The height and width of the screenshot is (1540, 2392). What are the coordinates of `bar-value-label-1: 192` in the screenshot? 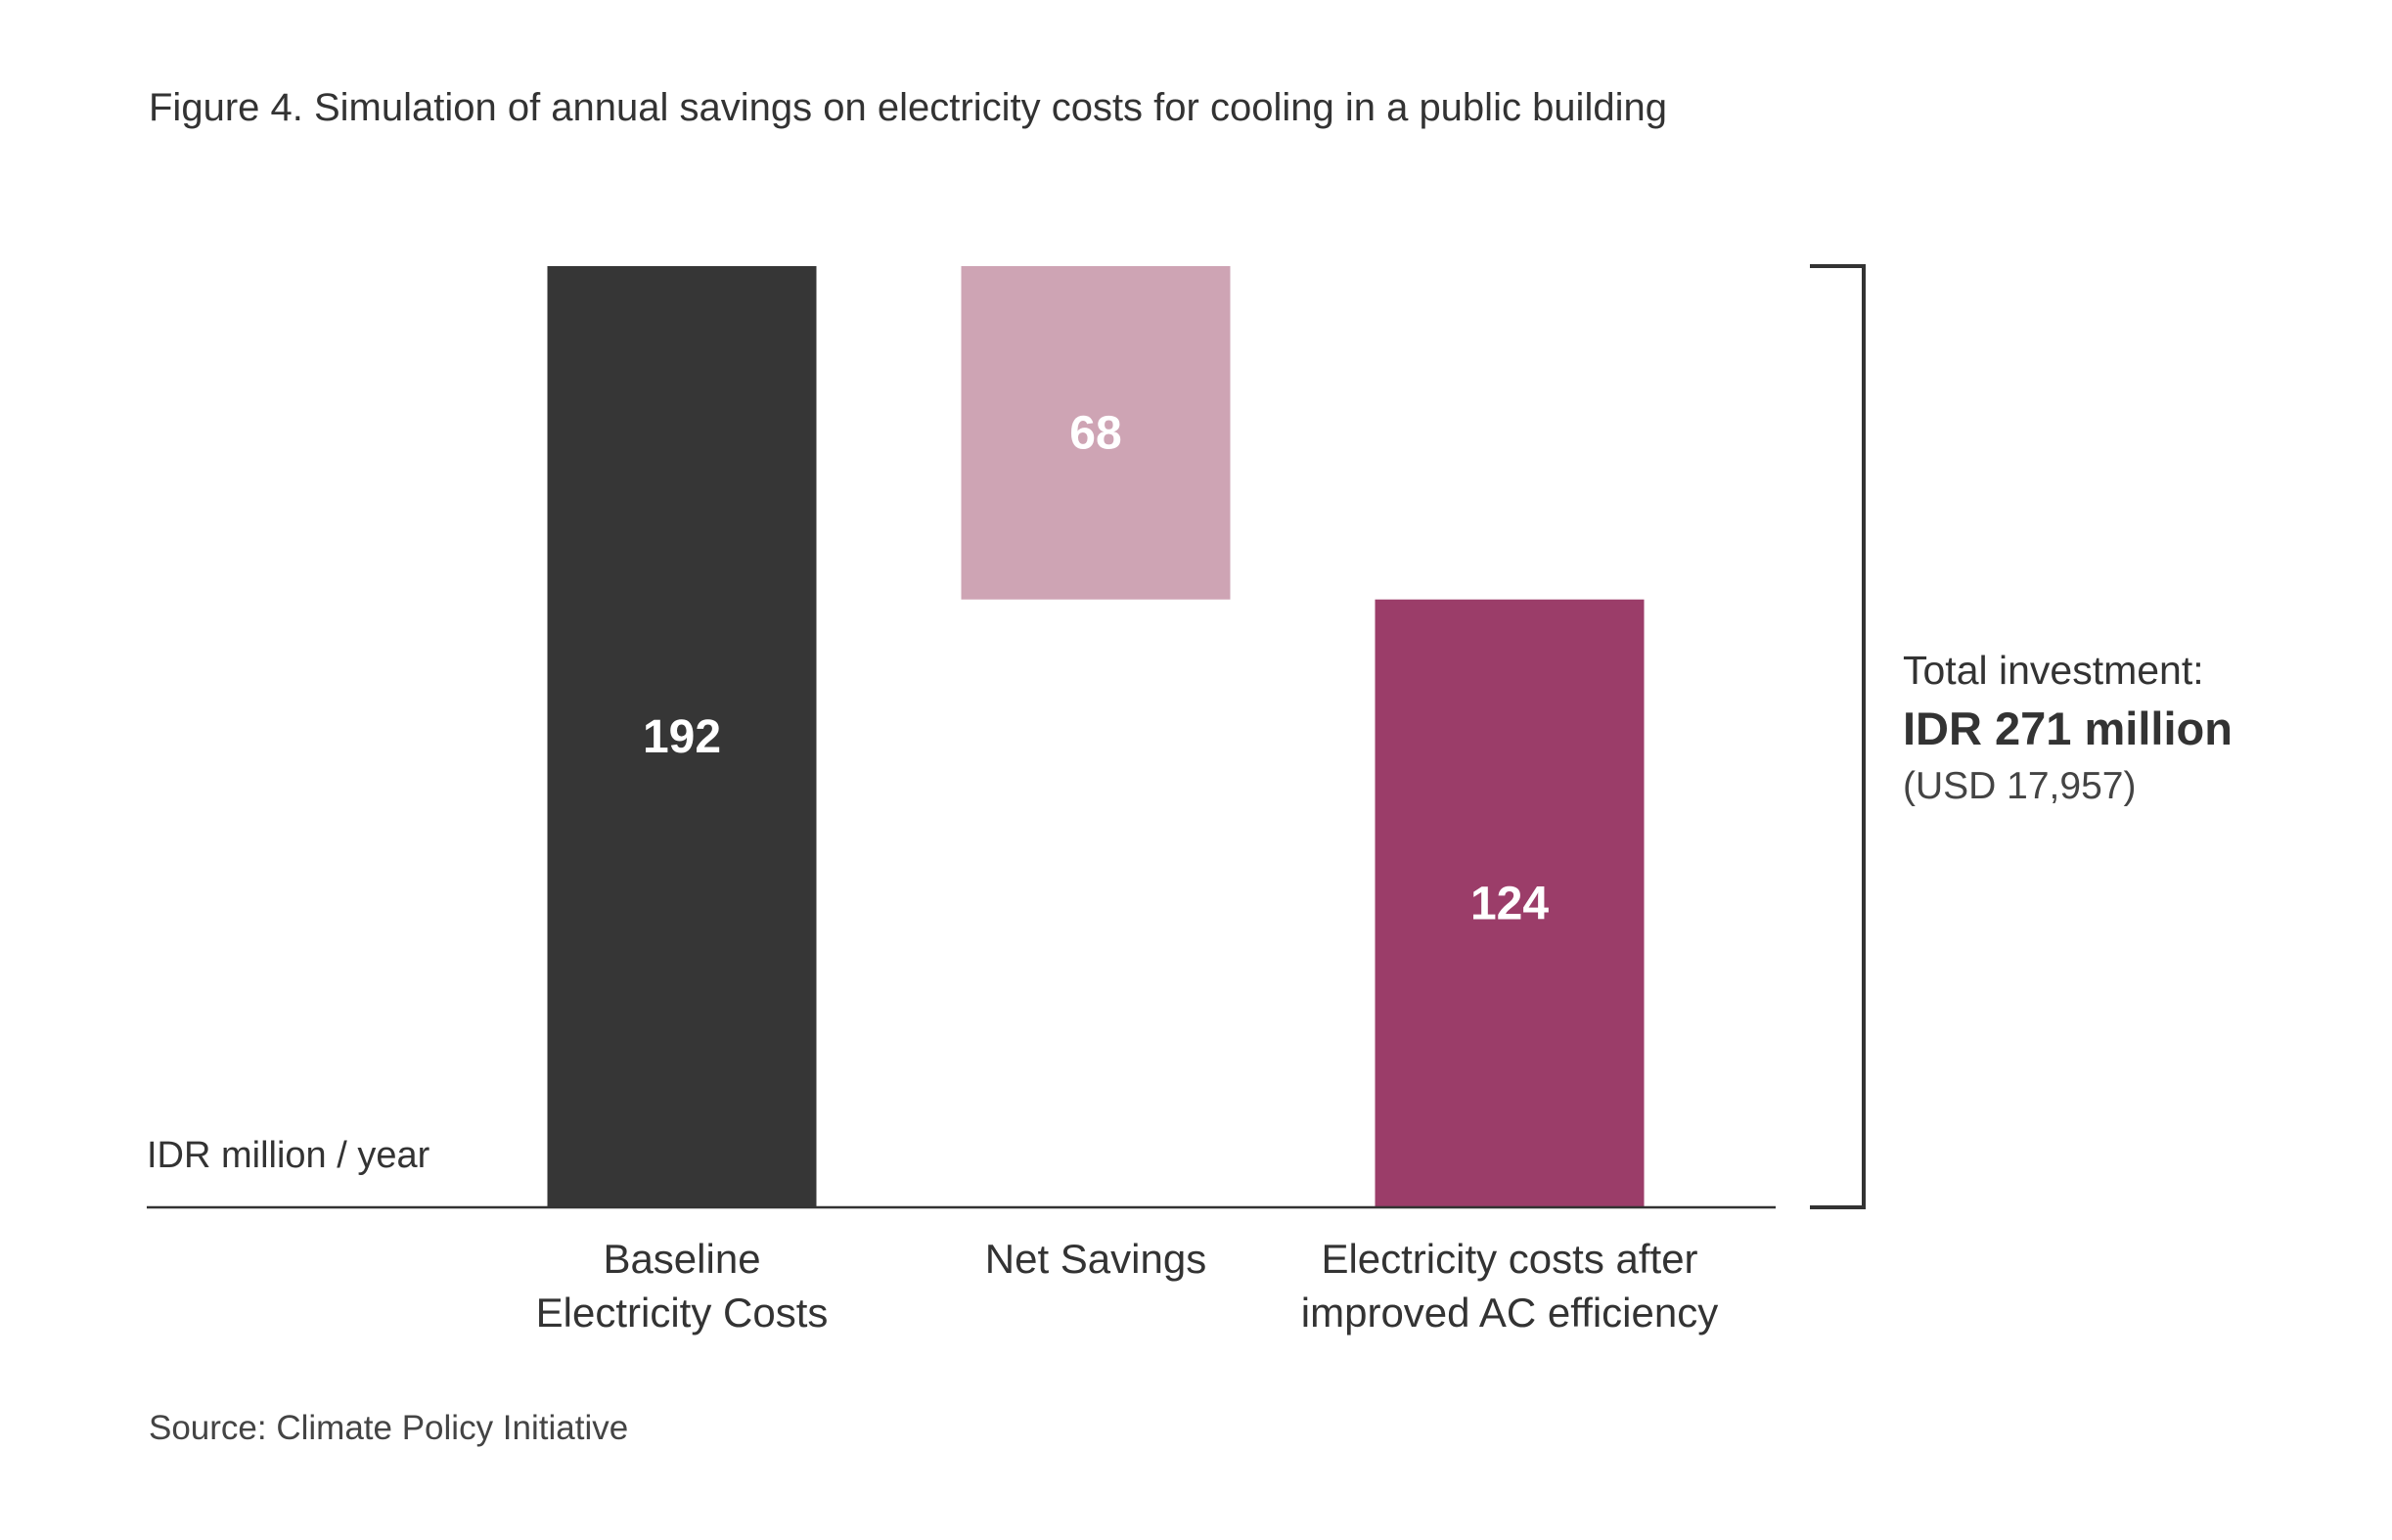 It's located at (682, 737).